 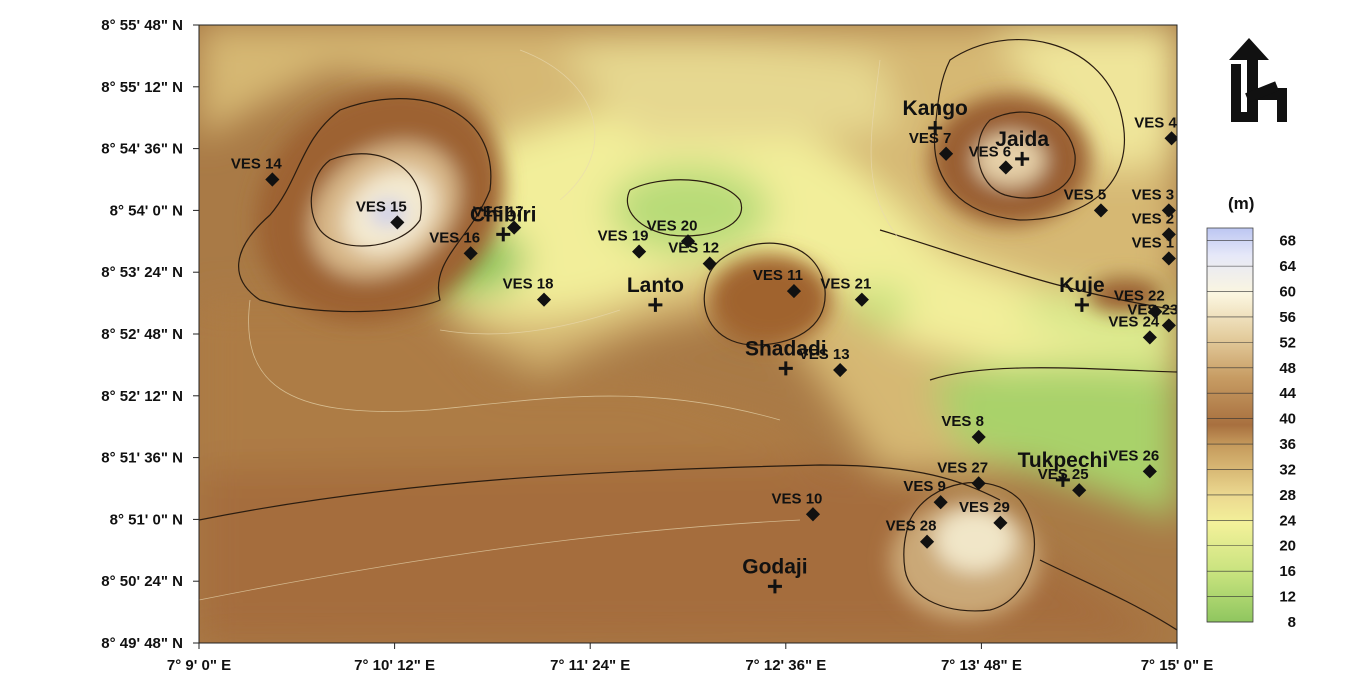 What do you see at coordinates (981, 665) in the screenshot?
I see `x-tick-label: 7° 13' 48" E` at bounding box center [981, 665].